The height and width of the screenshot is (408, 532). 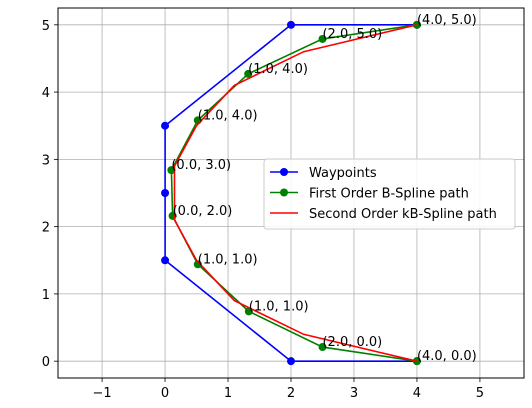 I want to click on legend-marker-waypoints, so click(x=284, y=172).